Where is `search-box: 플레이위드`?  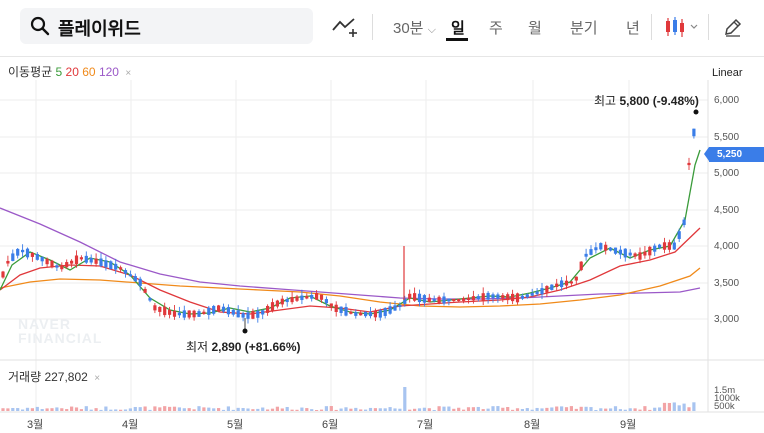
search-box: 플레이위드 is located at coordinates (166, 26).